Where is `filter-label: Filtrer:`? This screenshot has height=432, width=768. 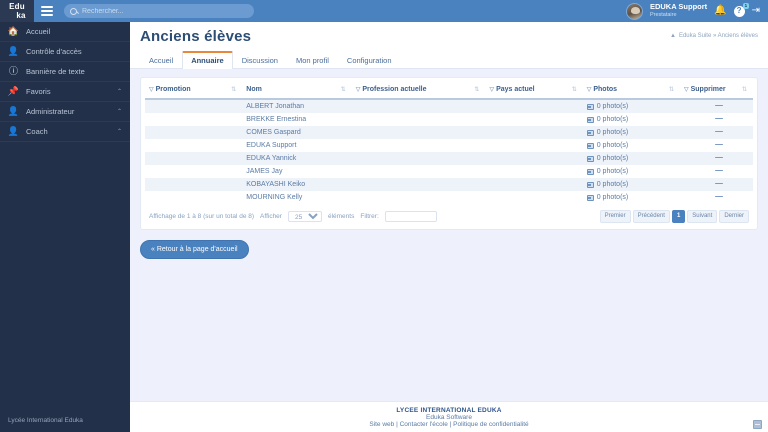 filter-label: Filtrer: is located at coordinates (369, 216).